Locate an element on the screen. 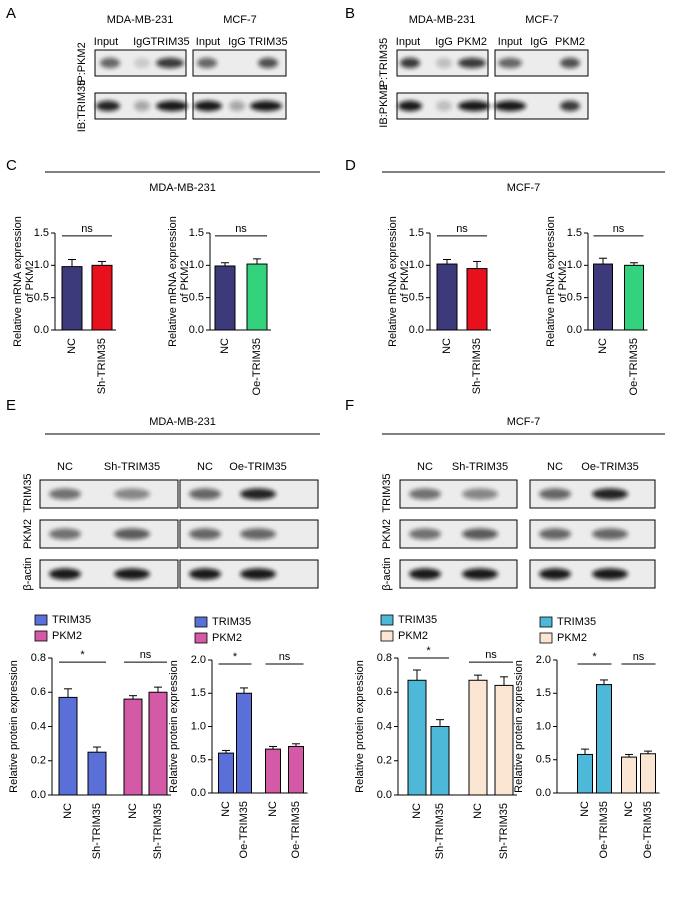  cell-line-label: MDA-MB-231 is located at coordinates (140, 20).